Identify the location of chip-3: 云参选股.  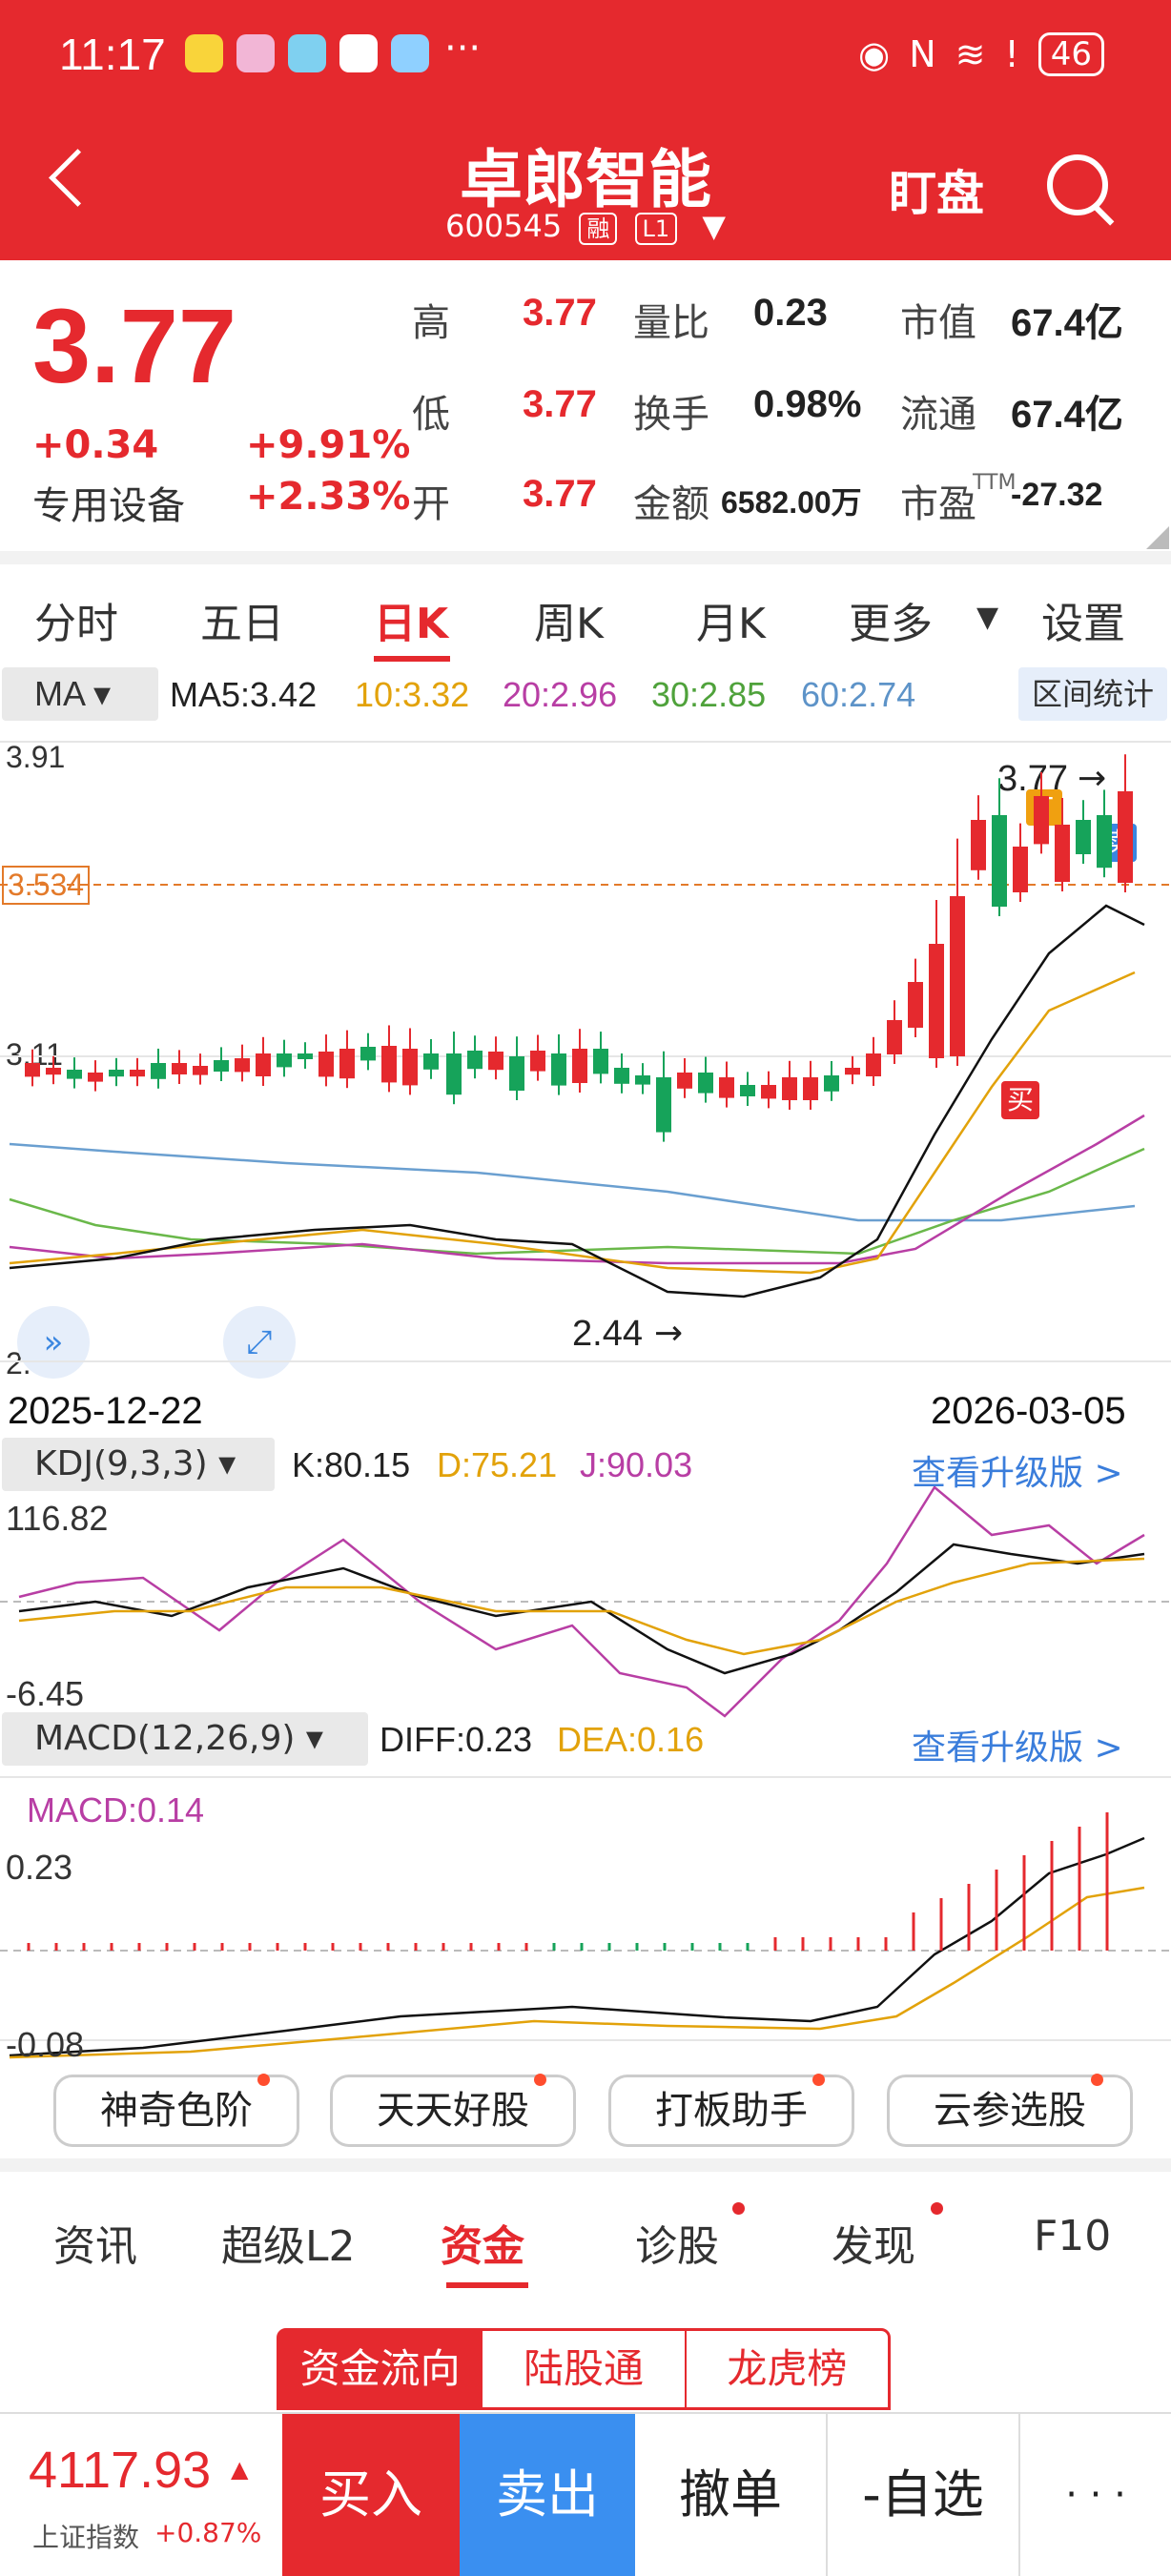
(1010, 2111).